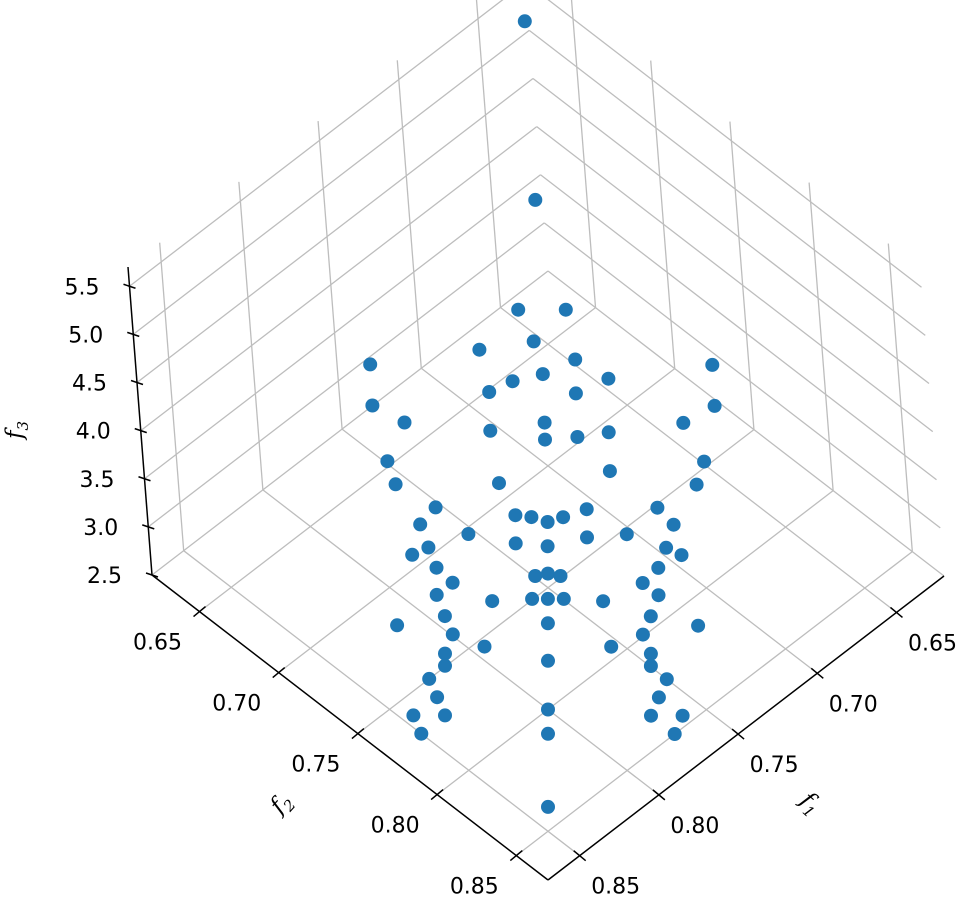 Image resolution: width=968 pixels, height=902 pixels. Describe the element at coordinates (93, 432) in the screenshot. I see `z-tick-label: 4.0` at that location.